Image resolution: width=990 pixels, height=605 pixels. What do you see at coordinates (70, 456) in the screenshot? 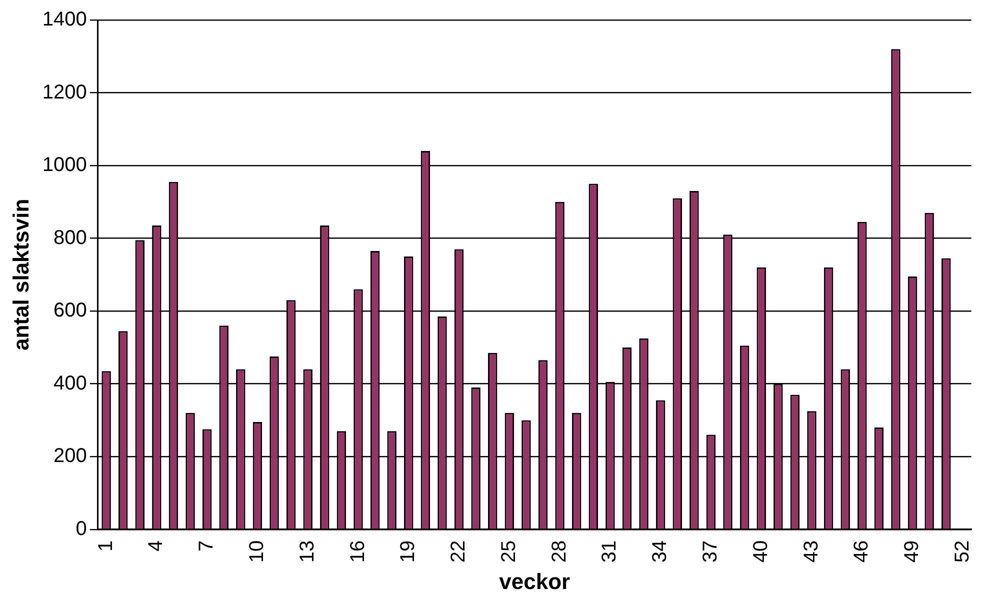
I see `y-tick-label: 200` at bounding box center [70, 456].